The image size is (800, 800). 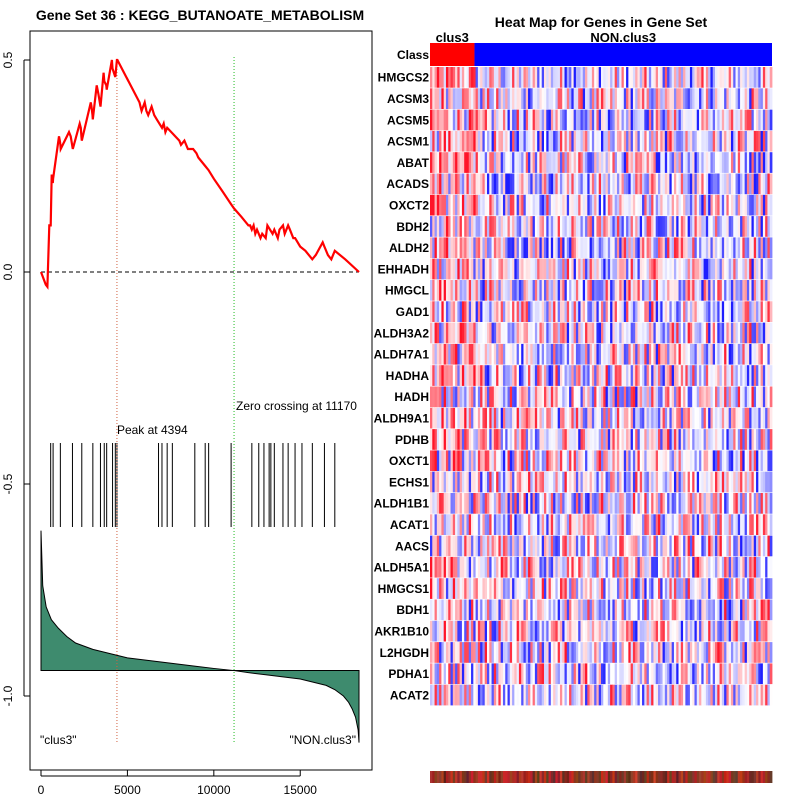 What do you see at coordinates (412, 440) in the screenshot?
I see `gene-label: PDHB` at bounding box center [412, 440].